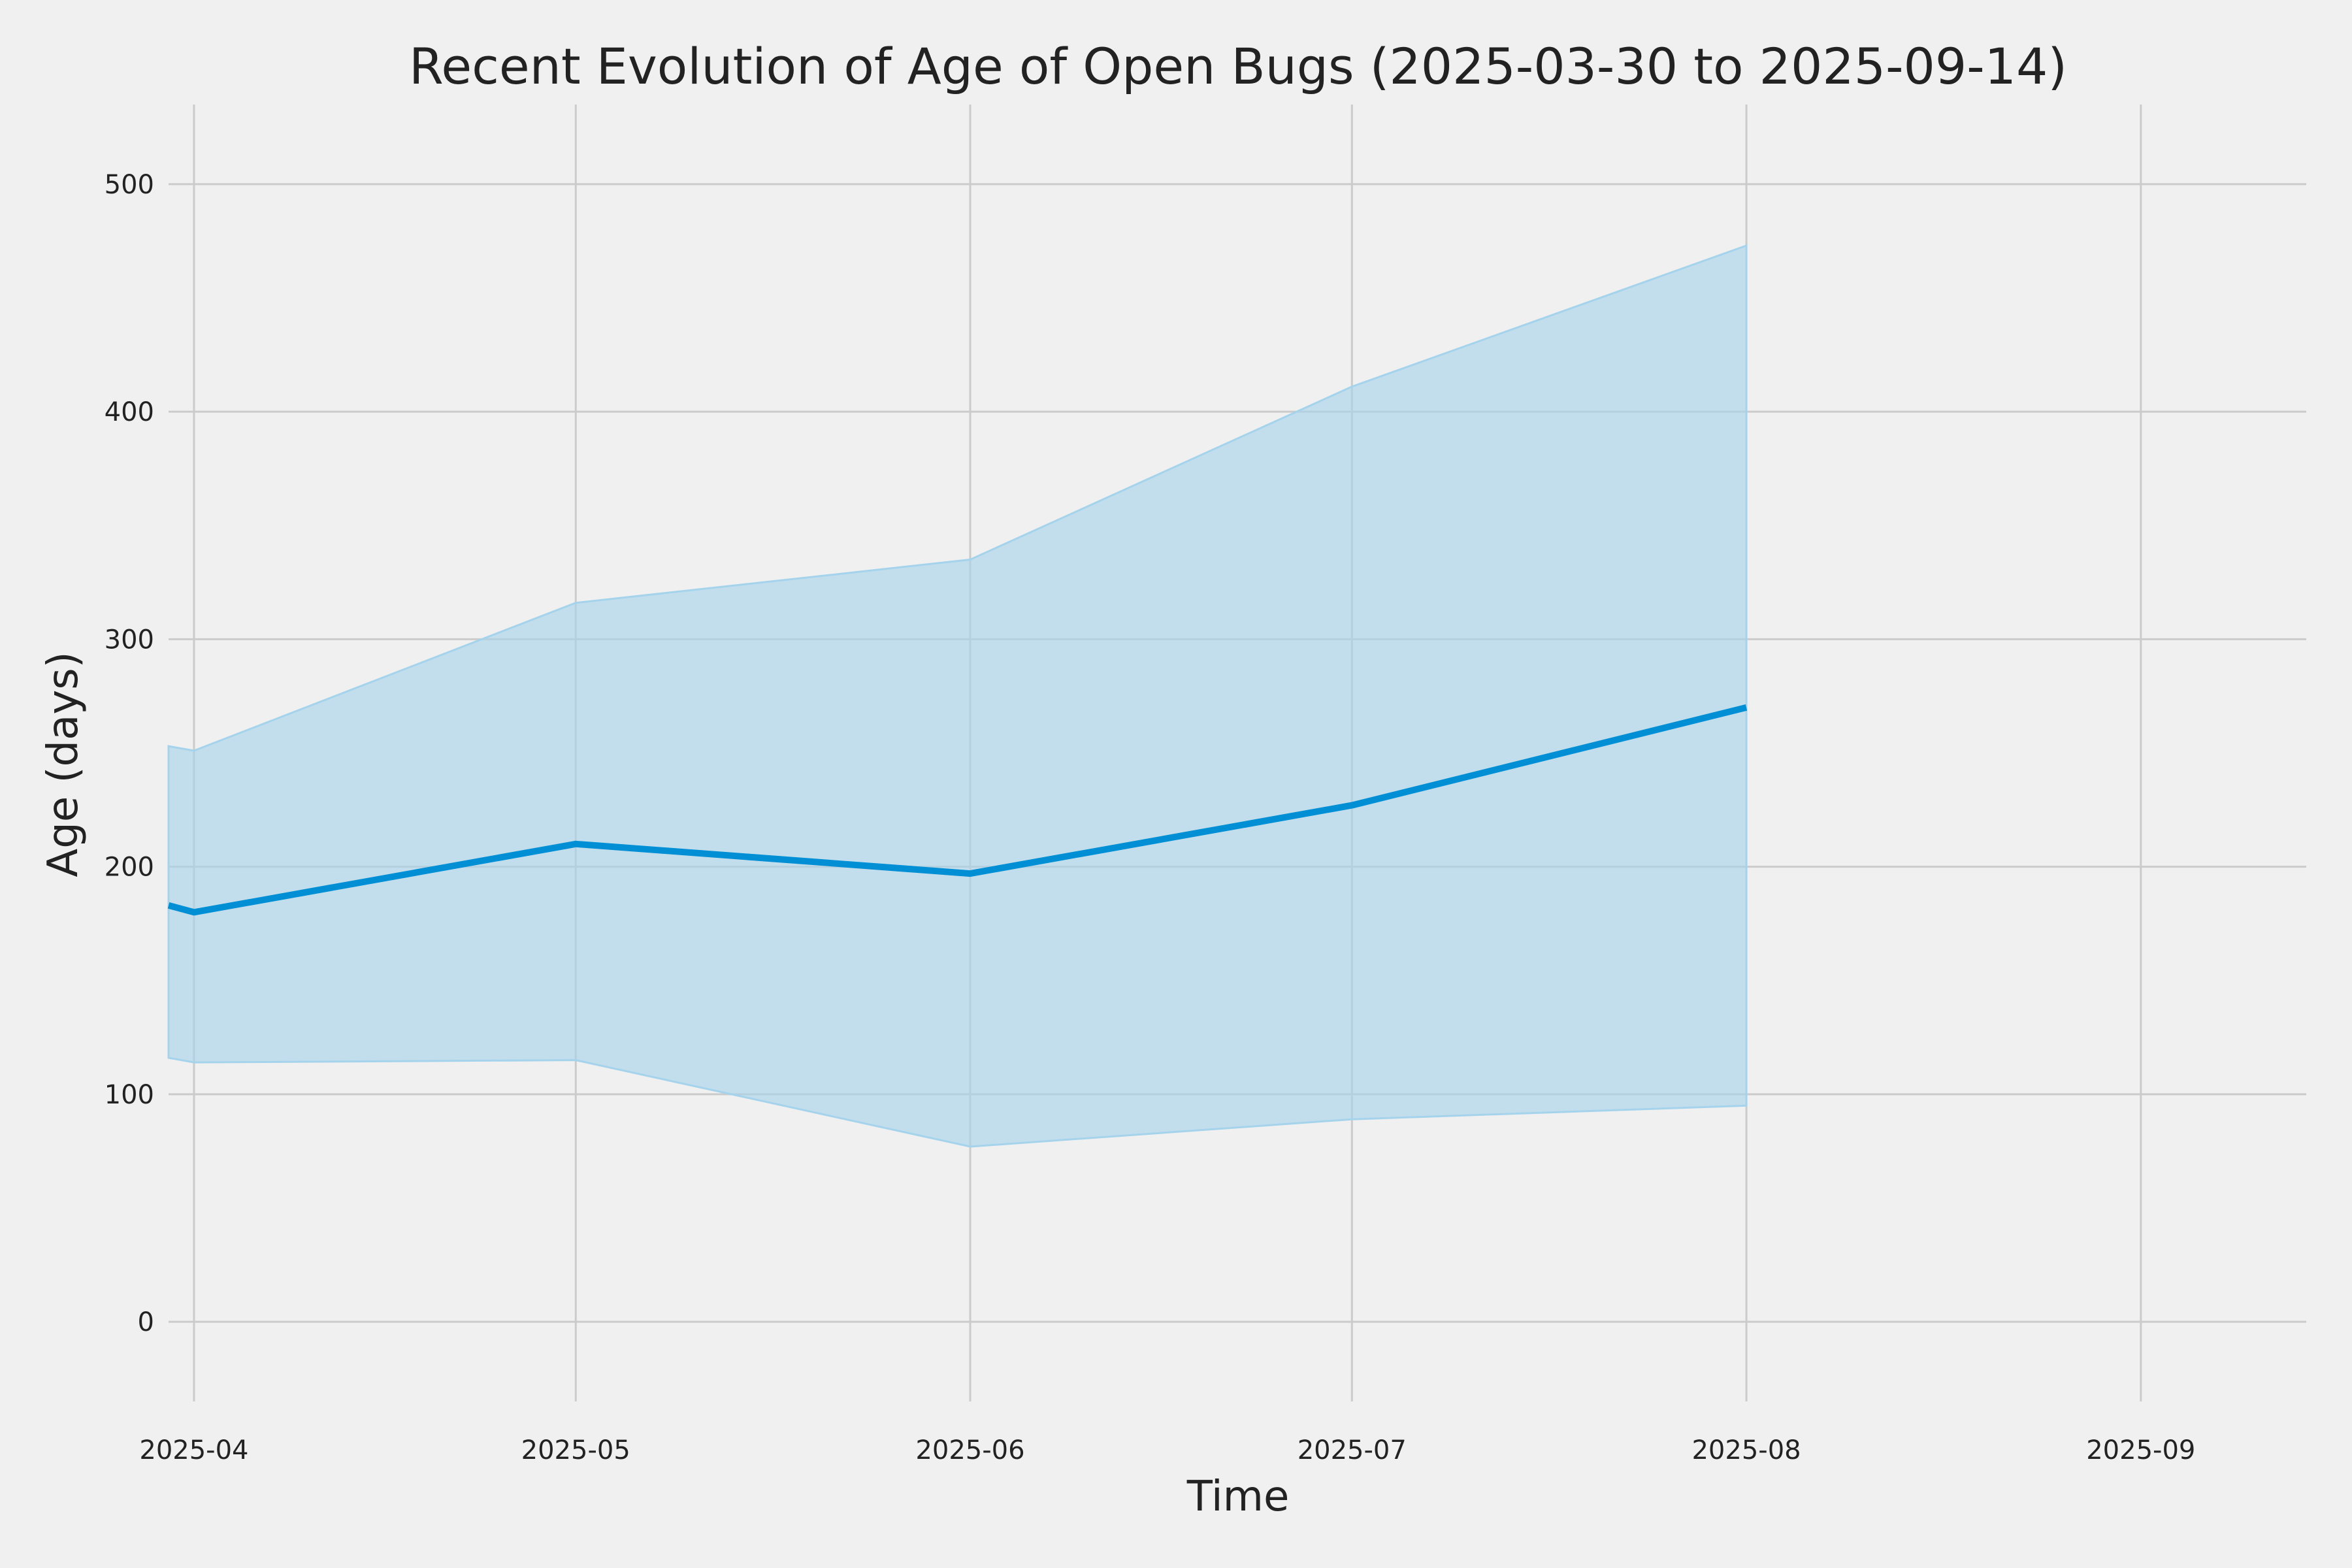 Image resolution: width=2352 pixels, height=1568 pixels. I want to click on series-line, so click(957, 810).